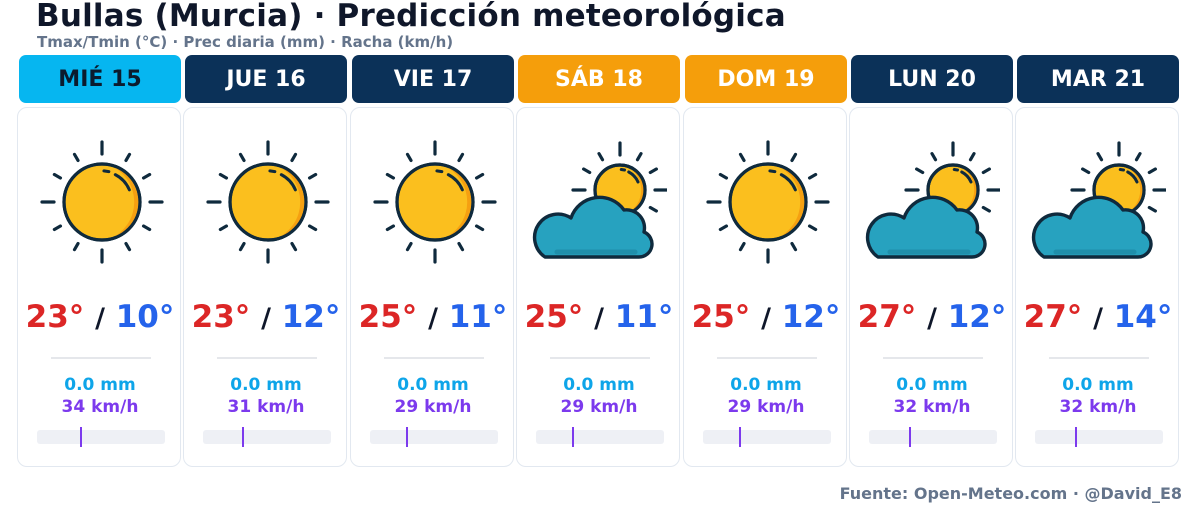 The image size is (1200, 516). What do you see at coordinates (932, 79) in the screenshot?
I see `day-header: LUN 20` at bounding box center [932, 79].